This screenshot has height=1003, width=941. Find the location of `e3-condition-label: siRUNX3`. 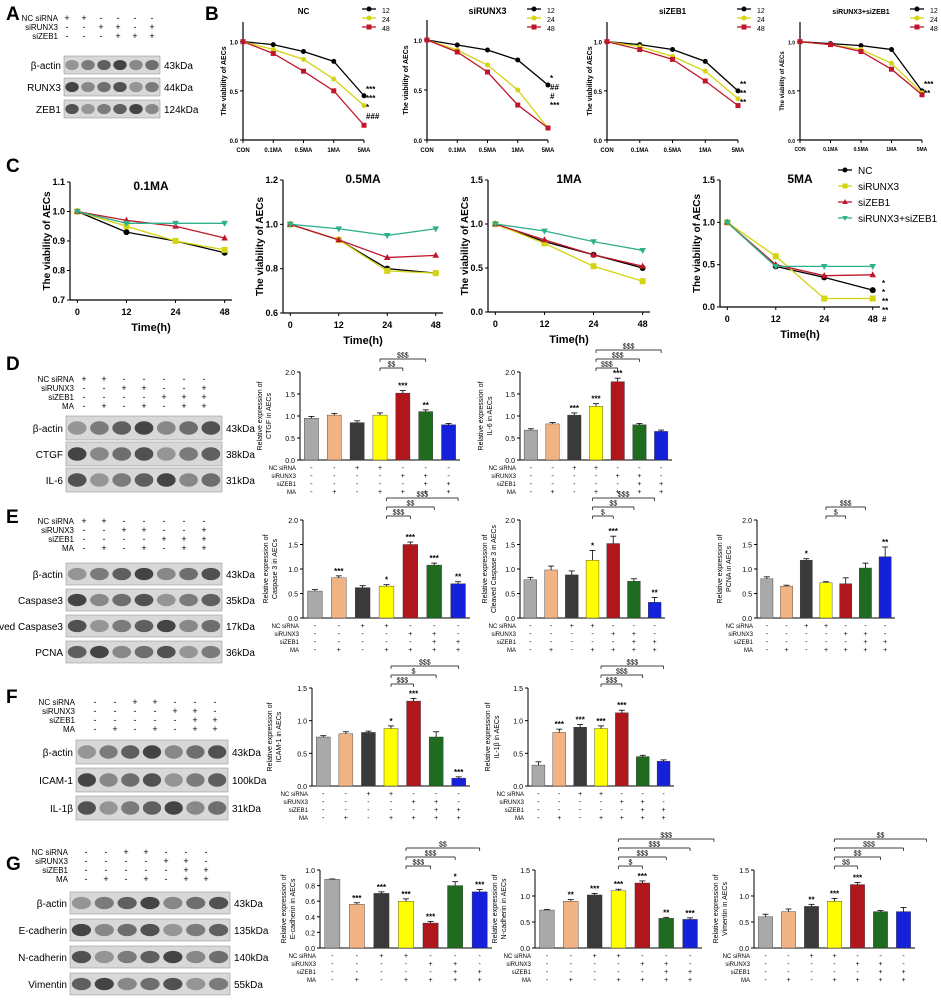

e3-condition-label: siRUNX3 is located at coordinates (740, 635).